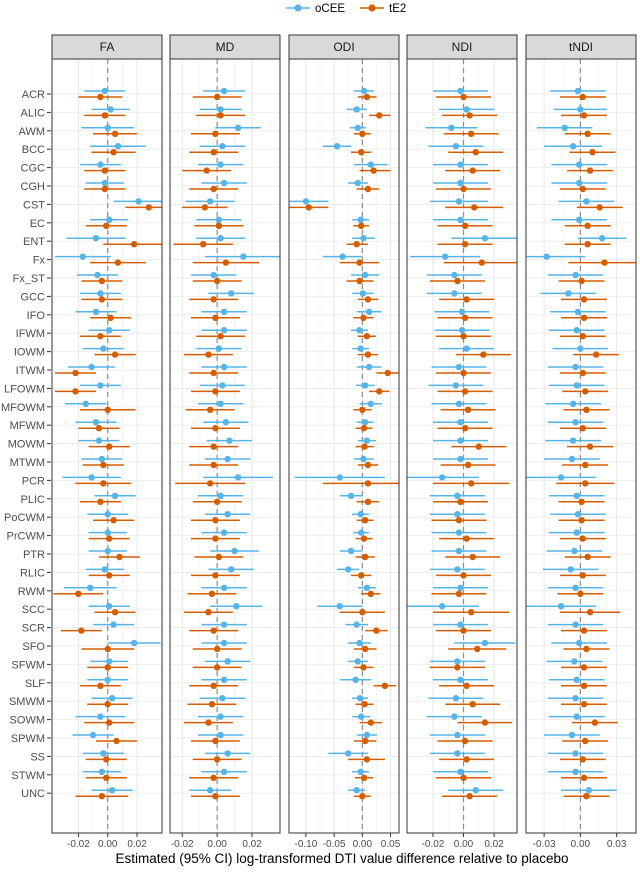 Image resolution: width=640 pixels, height=875 pixels. What do you see at coordinates (33, 297) in the screenshot?
I see `row-label-gcc: GCC` at bounding box center [33, 297].